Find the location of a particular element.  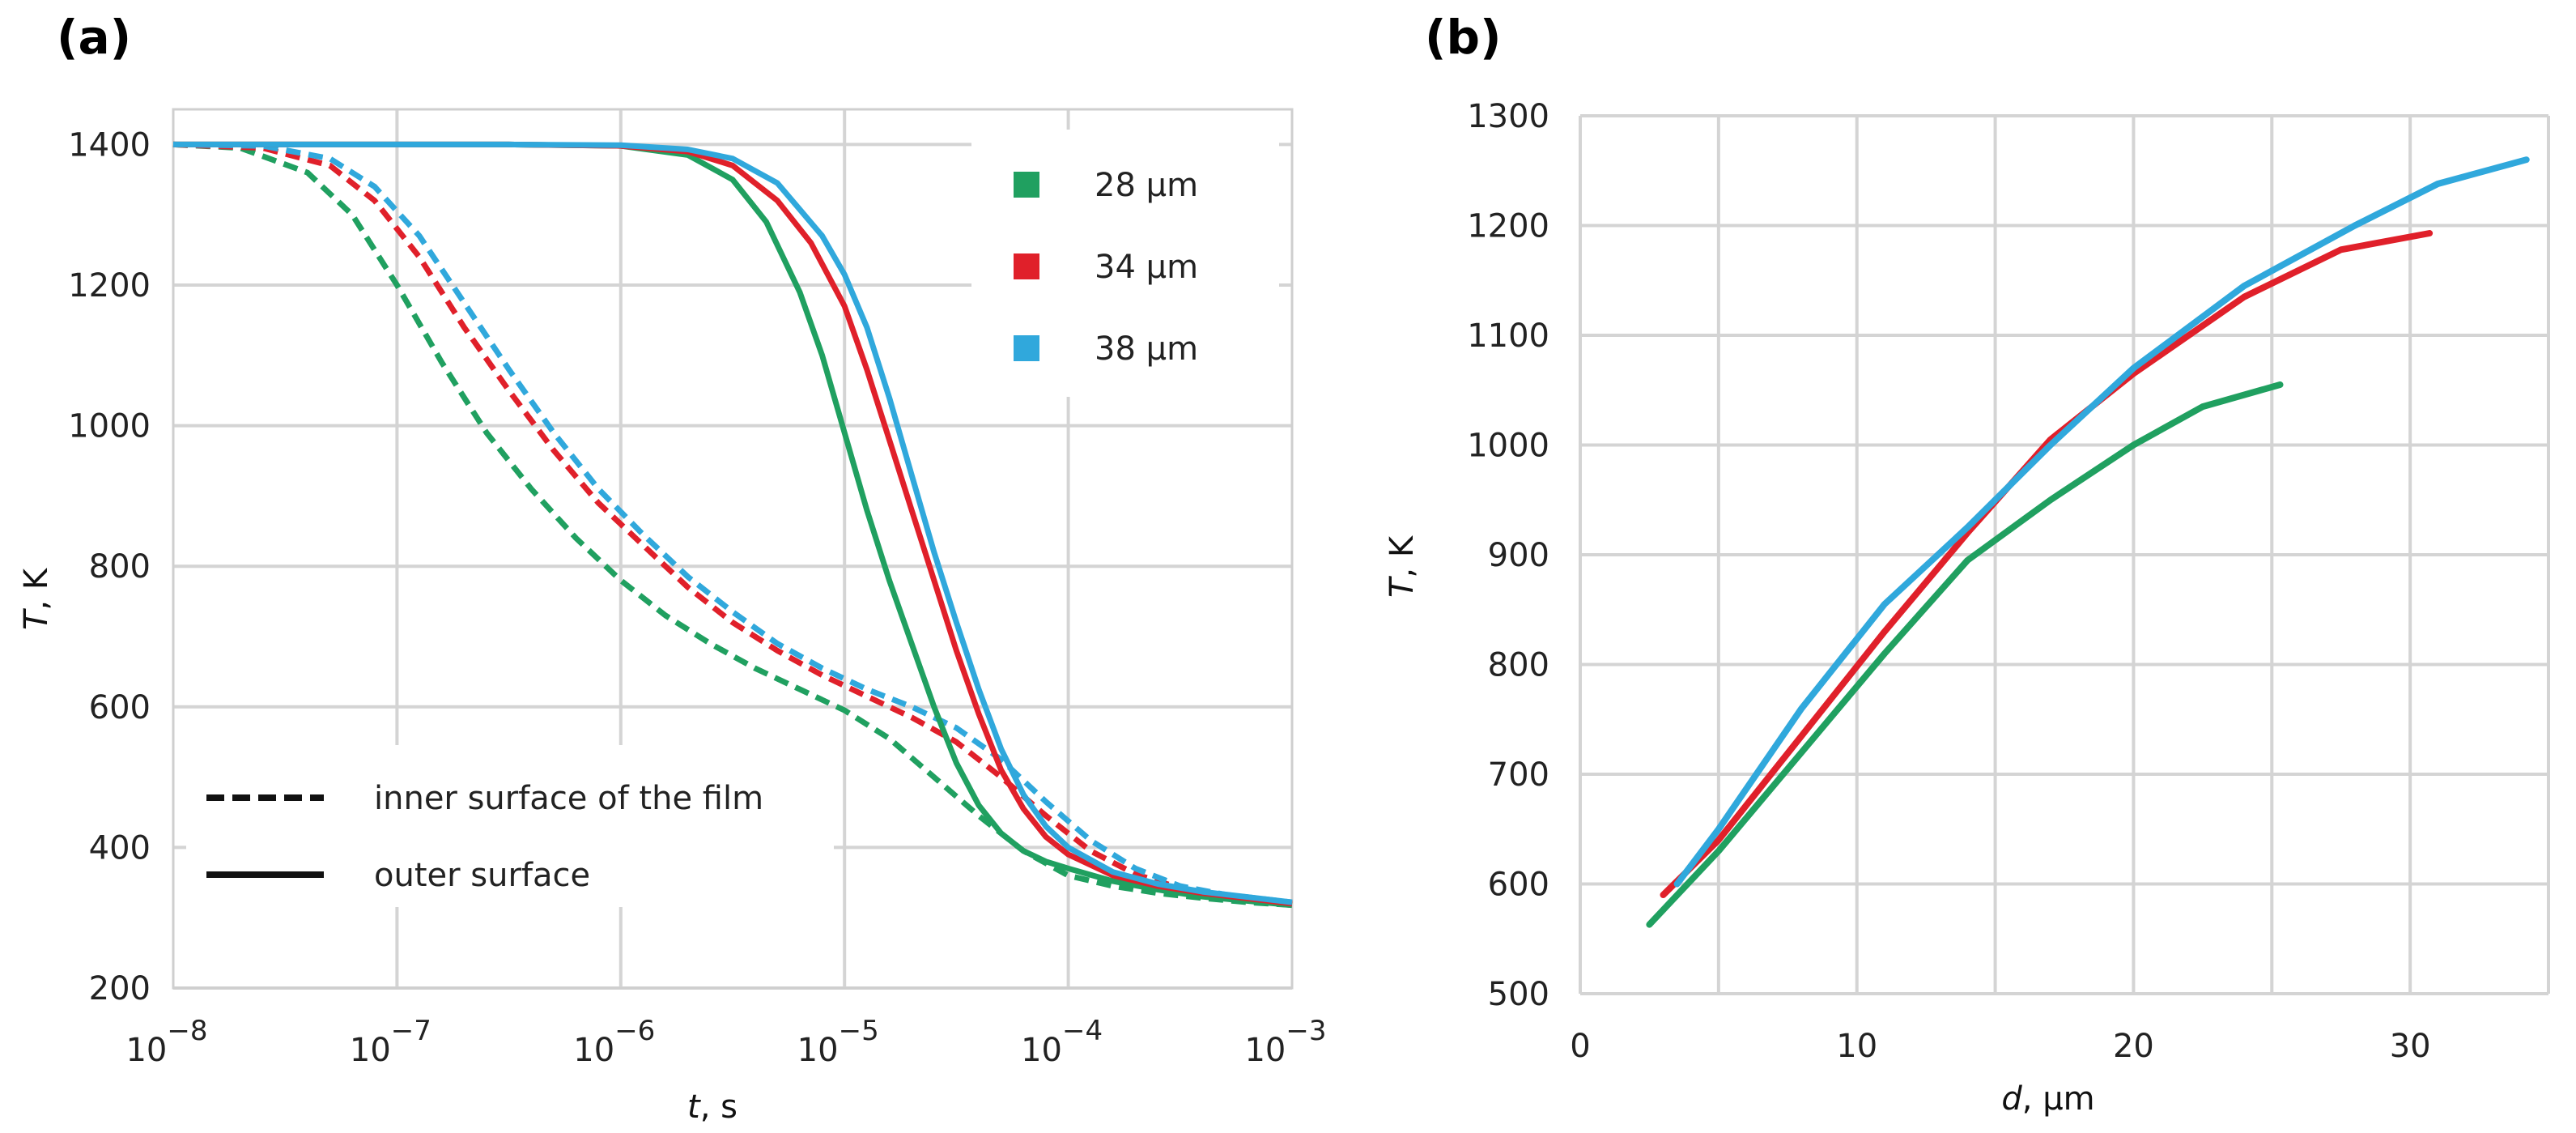

panel-a-y-tick-label: 400 is located at coordinates (120, 848).